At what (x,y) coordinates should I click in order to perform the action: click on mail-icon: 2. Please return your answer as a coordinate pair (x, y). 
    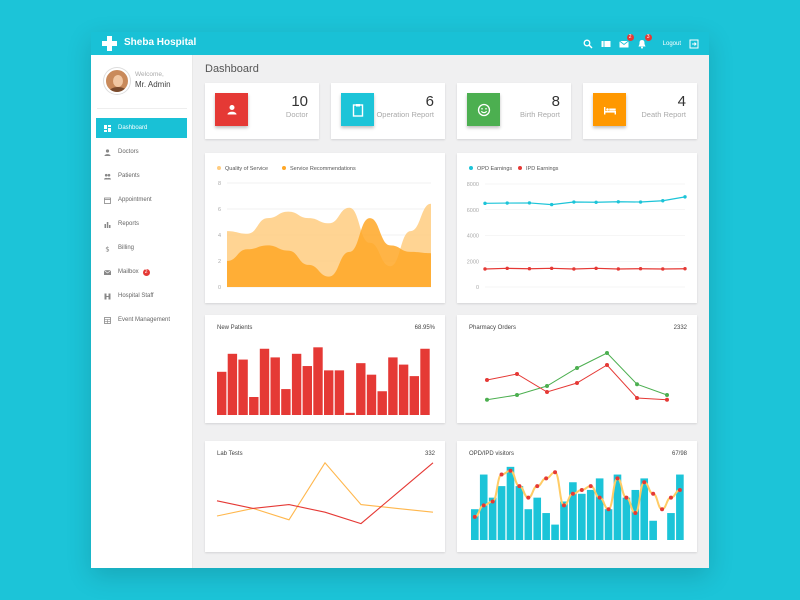
    Looking at the image, I should click on (626, 41).